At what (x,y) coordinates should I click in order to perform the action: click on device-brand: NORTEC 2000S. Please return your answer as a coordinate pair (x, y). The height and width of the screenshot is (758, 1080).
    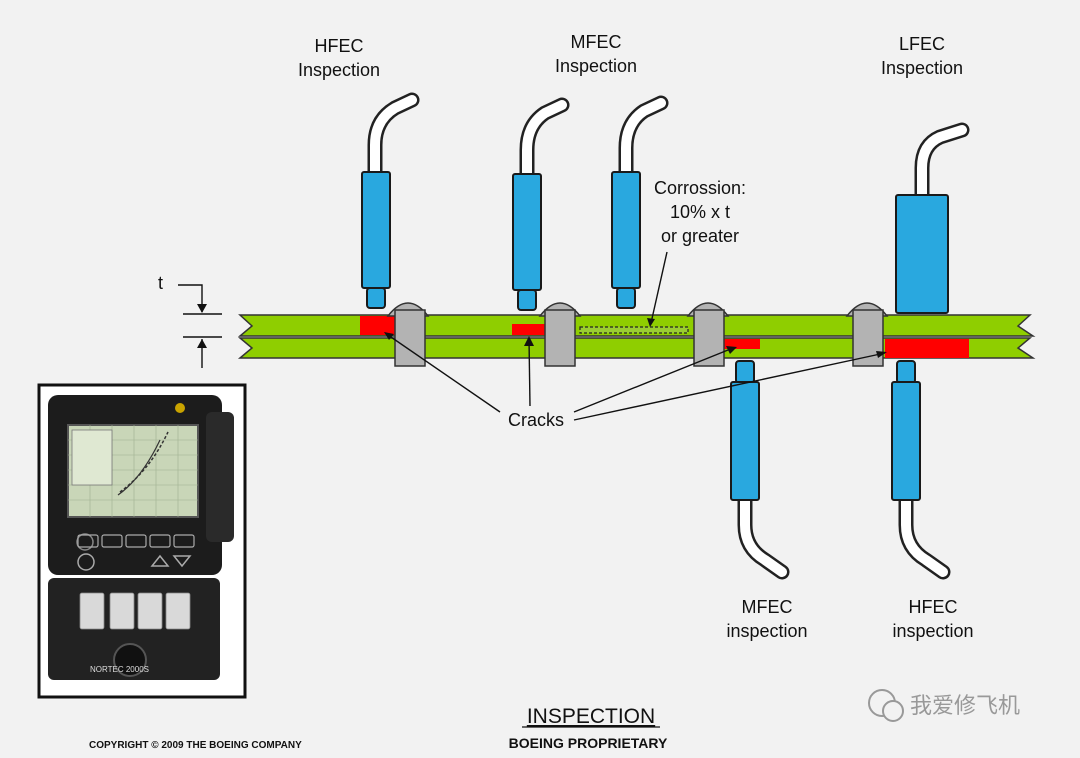
    Looking at the image, I should click on (119, 669).